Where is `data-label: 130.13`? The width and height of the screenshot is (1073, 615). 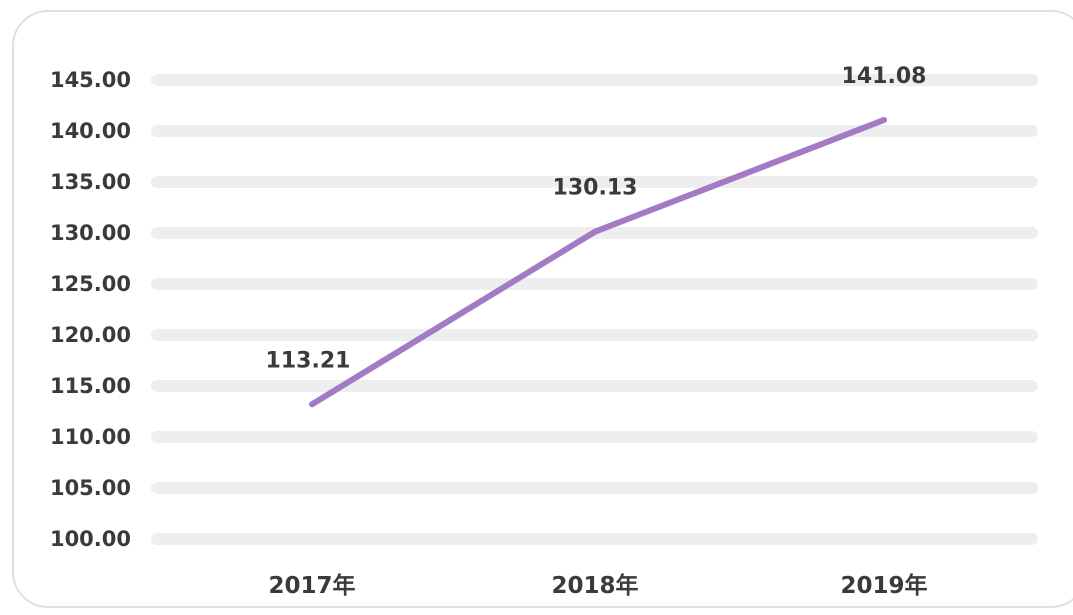 data-label: 130.13 is located at coordinates (595, 188).